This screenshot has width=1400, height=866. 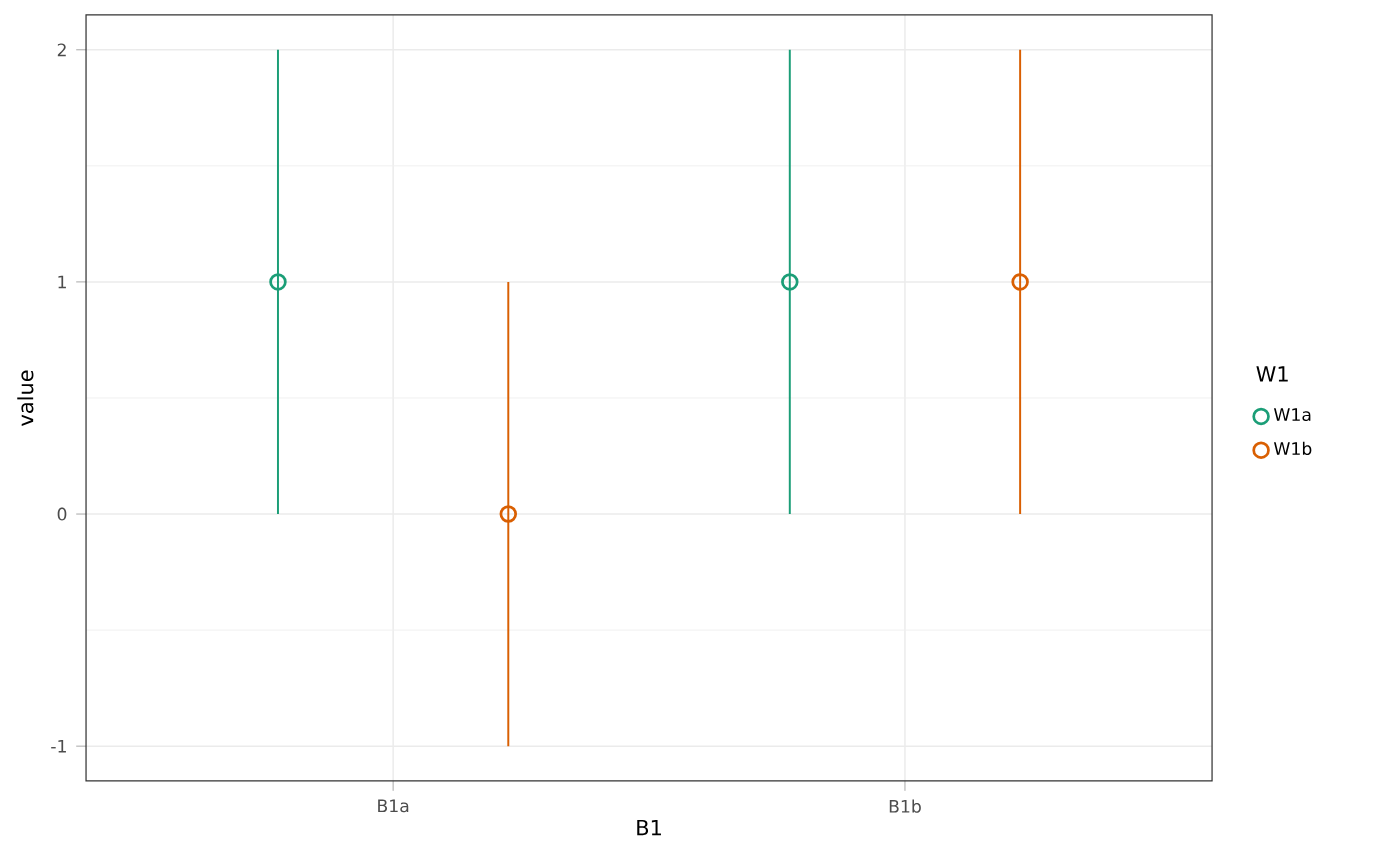 What do you see at coordinates (58, 746) in the screenshot?
I see `y-tick-label: -1` at bounding box center [58, 746].